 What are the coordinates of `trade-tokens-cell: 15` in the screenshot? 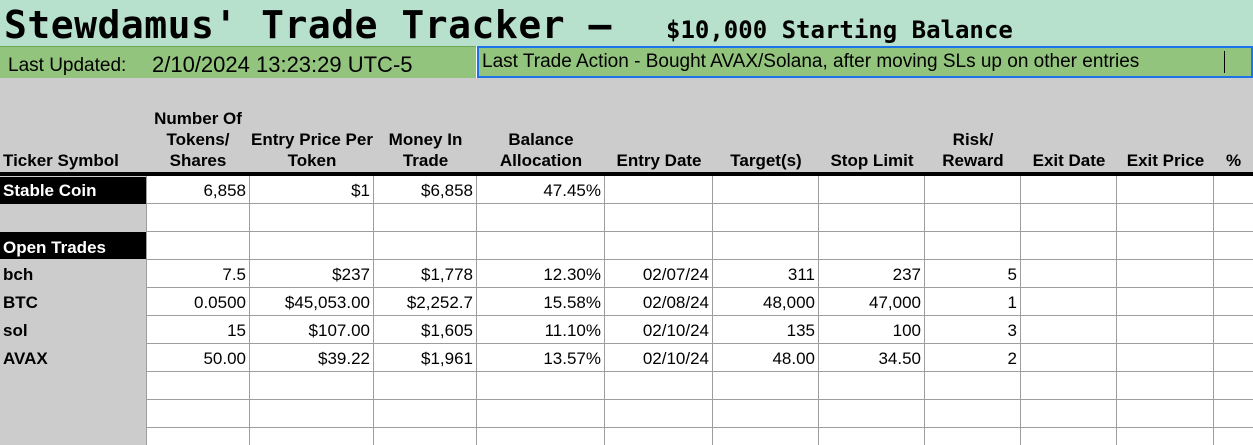 It's located at (236, 330).